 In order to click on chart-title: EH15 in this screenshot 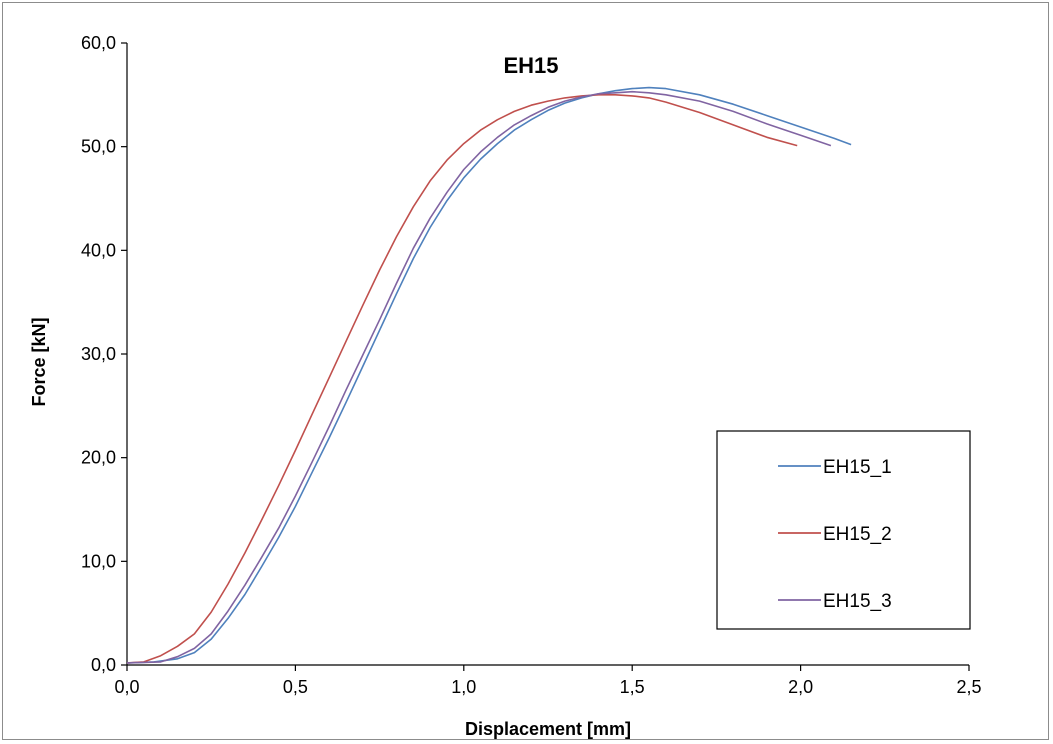, I will do `click(530, 65)`.